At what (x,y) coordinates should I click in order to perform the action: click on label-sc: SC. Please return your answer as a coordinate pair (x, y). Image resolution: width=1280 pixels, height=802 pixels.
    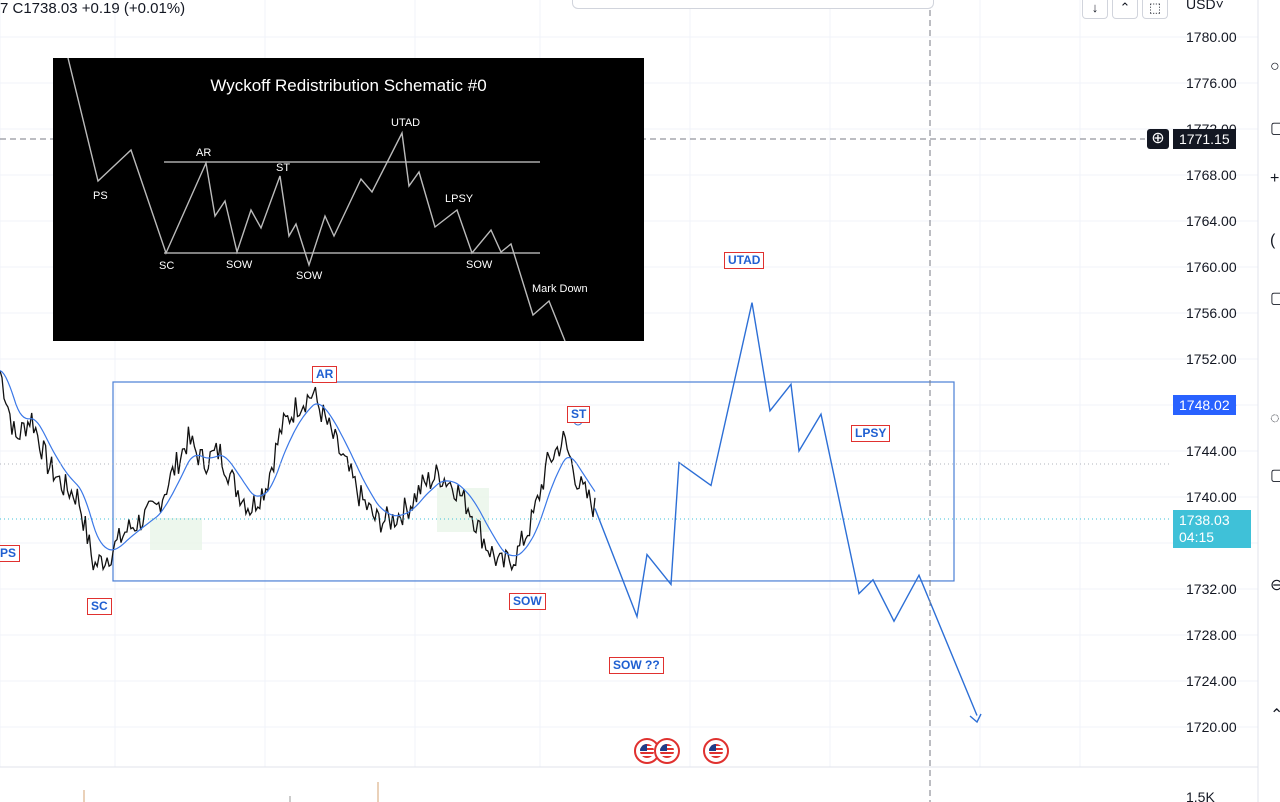
    Looking at the image, I should click on (99, 606).